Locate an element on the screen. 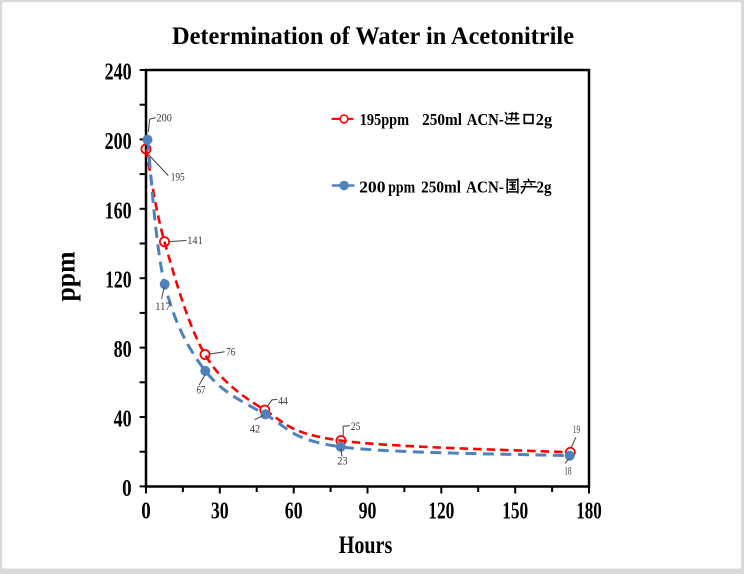  svg-text: 44 is located at coordinates (283, 401).